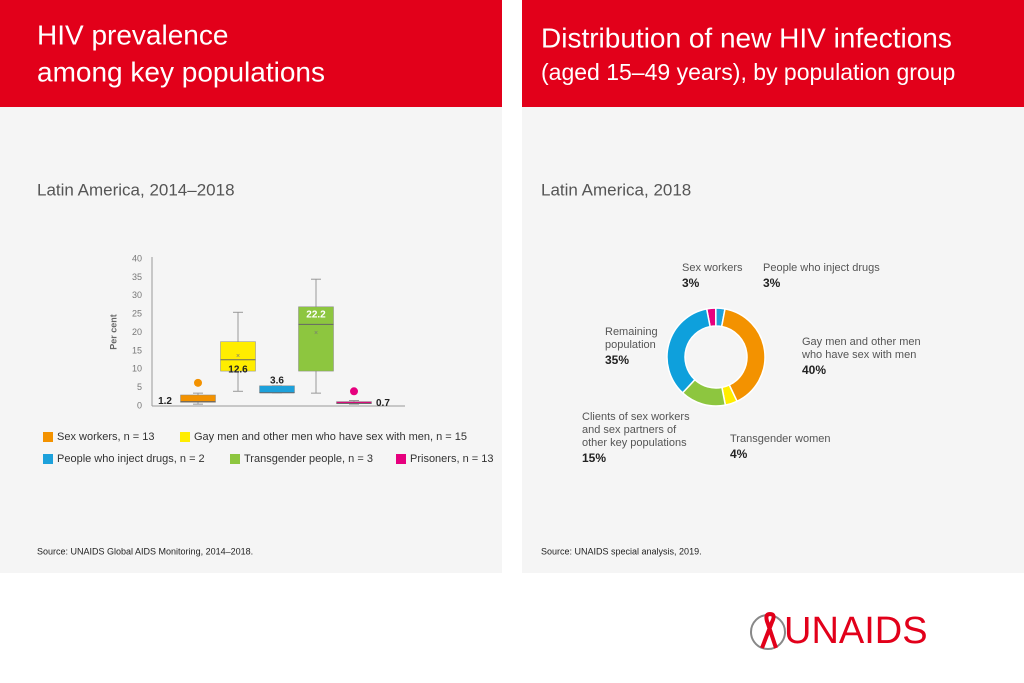 This screenshot has height=683, width=1024. Describe the element at coordinates (594, 458) in the screenshot. I see `value-label: 15%` at that location.